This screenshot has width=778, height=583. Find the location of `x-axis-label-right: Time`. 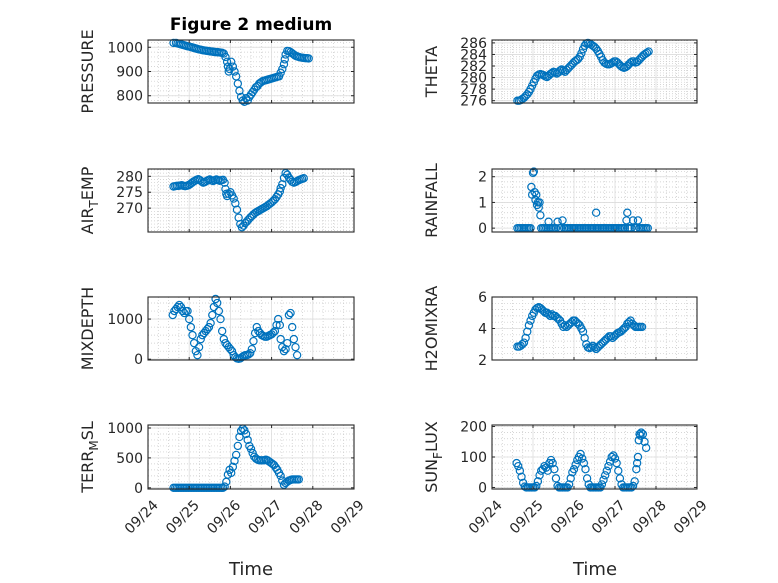

x-axis-label-right: Time is located at coordinates (594, 569).